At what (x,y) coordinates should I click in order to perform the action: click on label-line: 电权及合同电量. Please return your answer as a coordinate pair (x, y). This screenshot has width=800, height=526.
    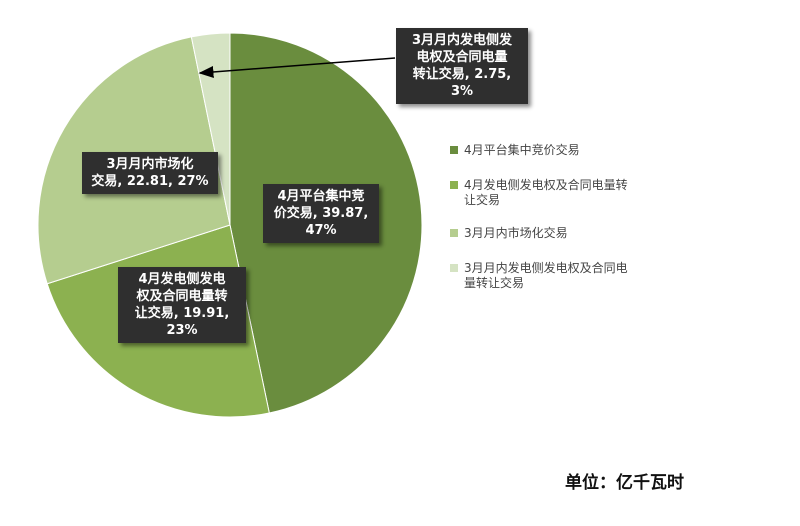
    Looking at the image, I should click on (462, 57).